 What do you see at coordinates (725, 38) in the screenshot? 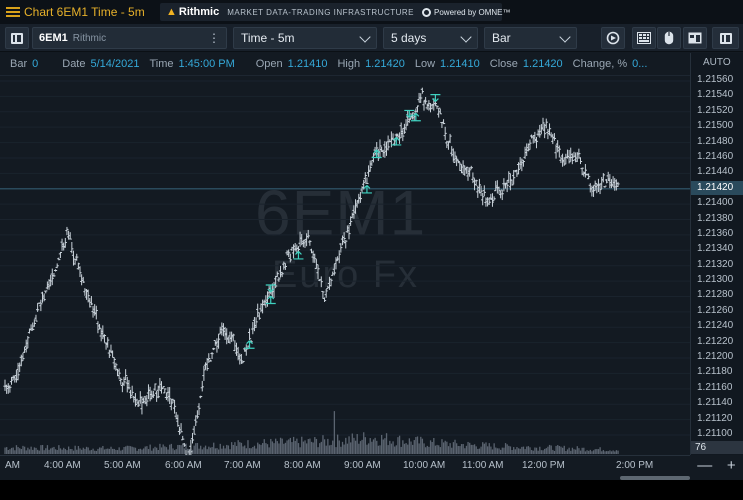
I see `panel-split-button` at bounding box center [725, 38].